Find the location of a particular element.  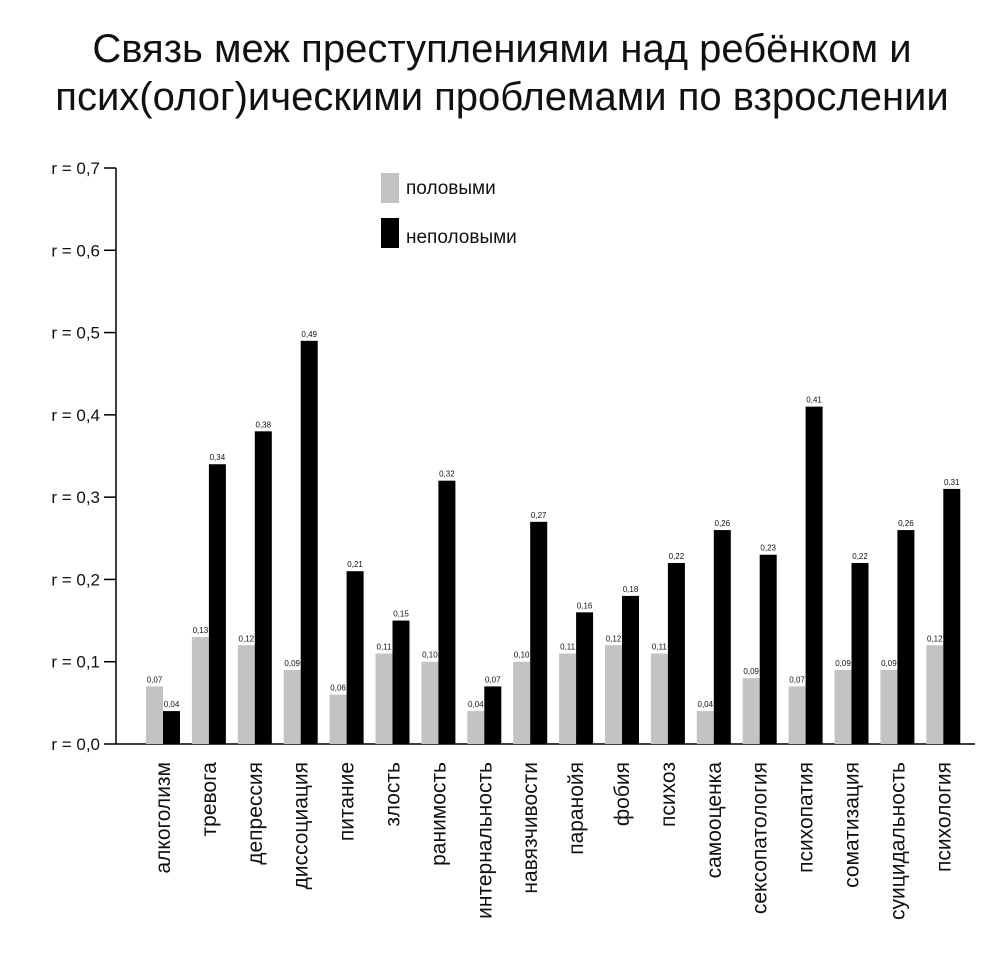

data-label-nonsexual: 0,32 is located at coordinates (447, 474).